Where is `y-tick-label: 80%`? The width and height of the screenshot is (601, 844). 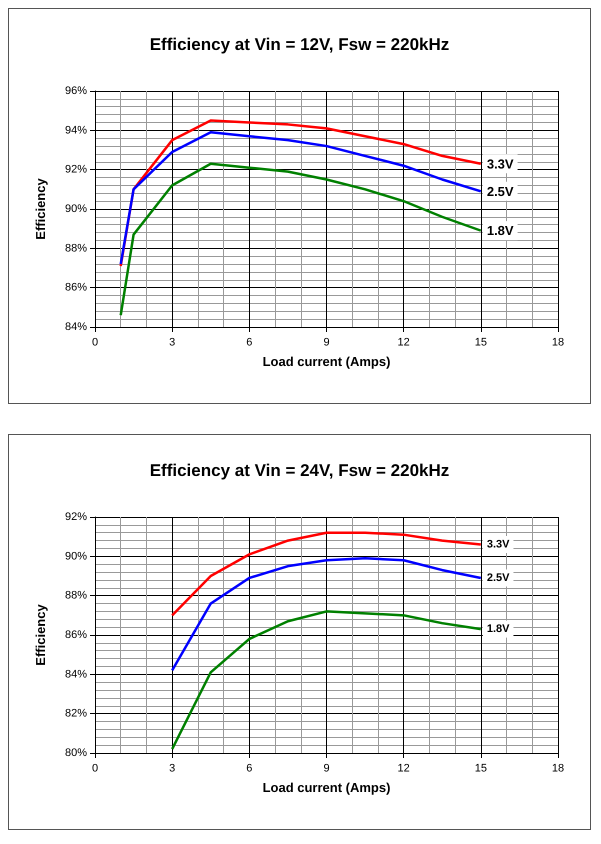 y-tick-label: 80% is located at coordinates (76, 753).